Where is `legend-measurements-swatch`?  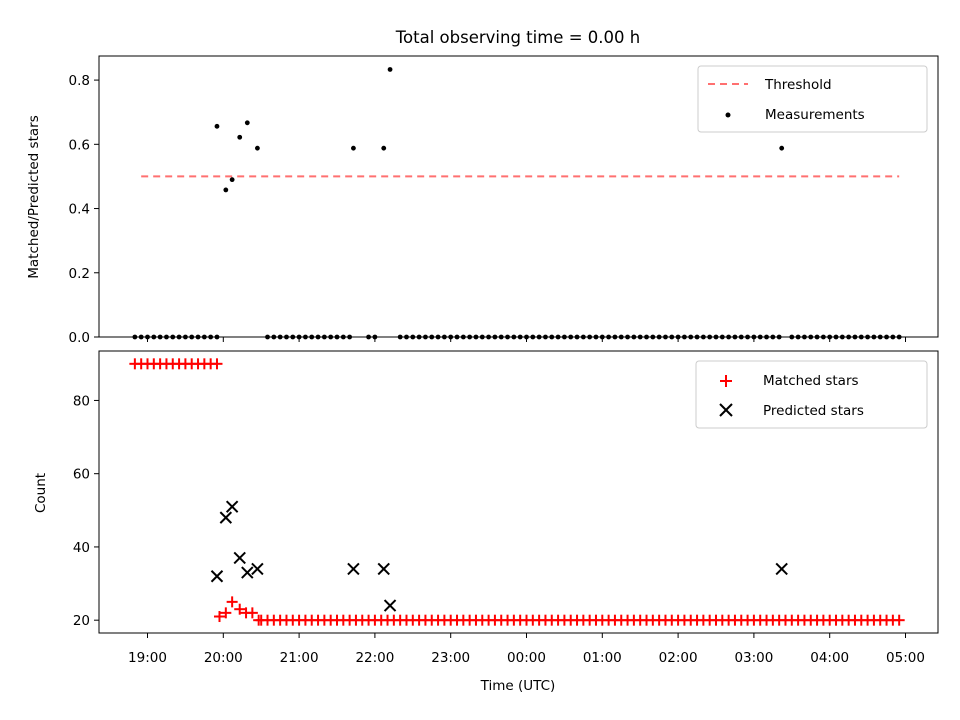 legend-measurements-swatch is located at coordinates (728, 115).